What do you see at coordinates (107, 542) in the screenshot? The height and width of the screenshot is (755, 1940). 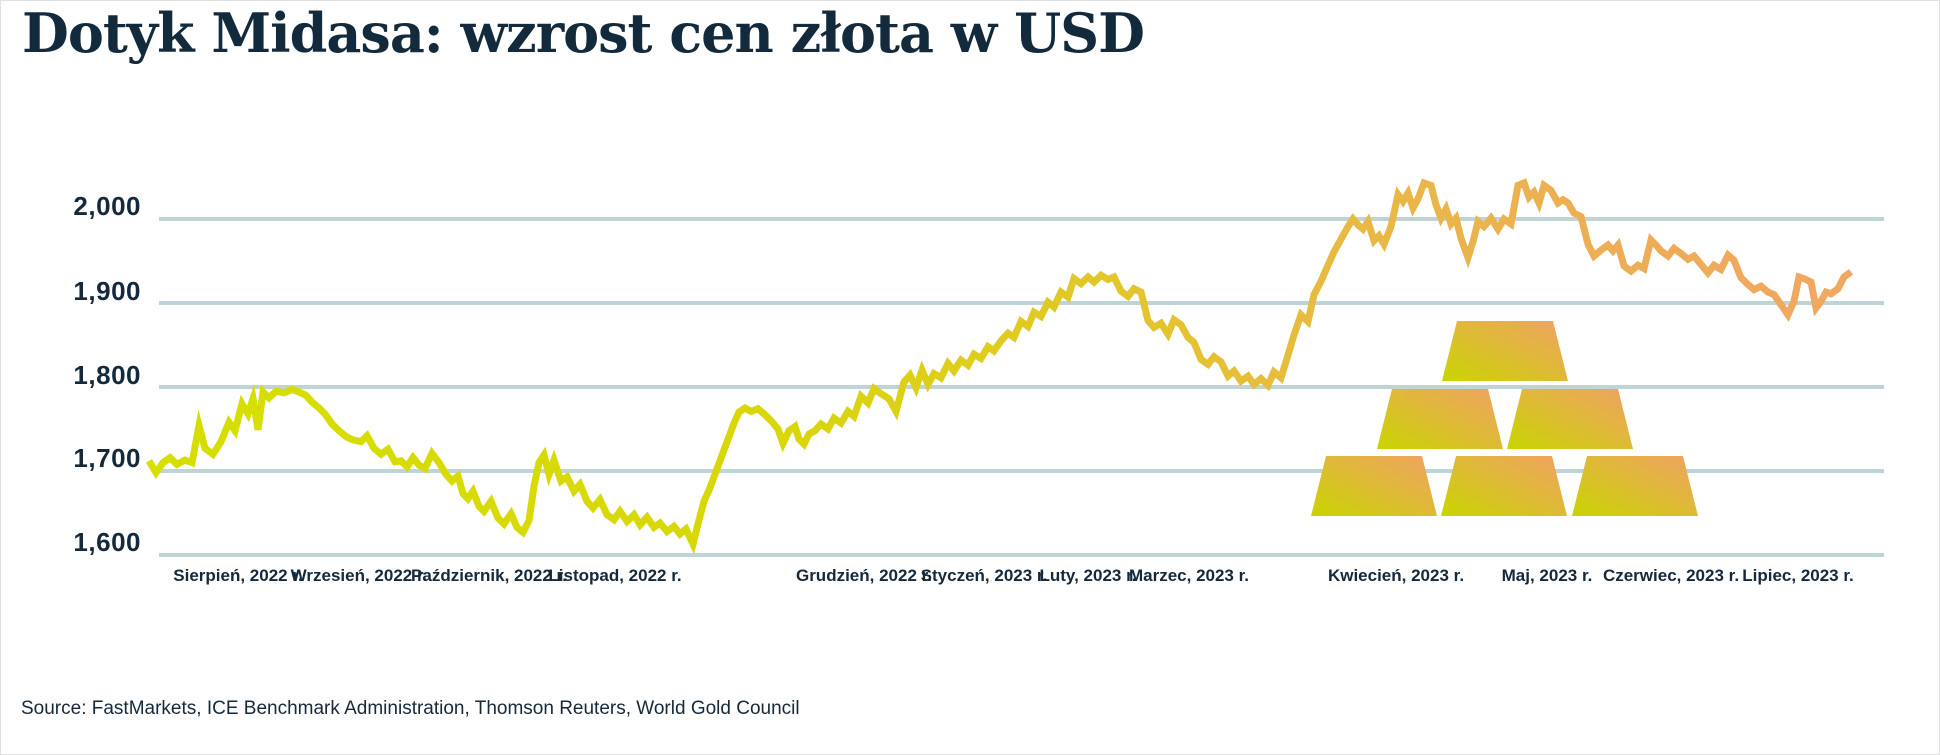 I see `y-axis-tick-label: 1,600` at bounding box center [107, 542].